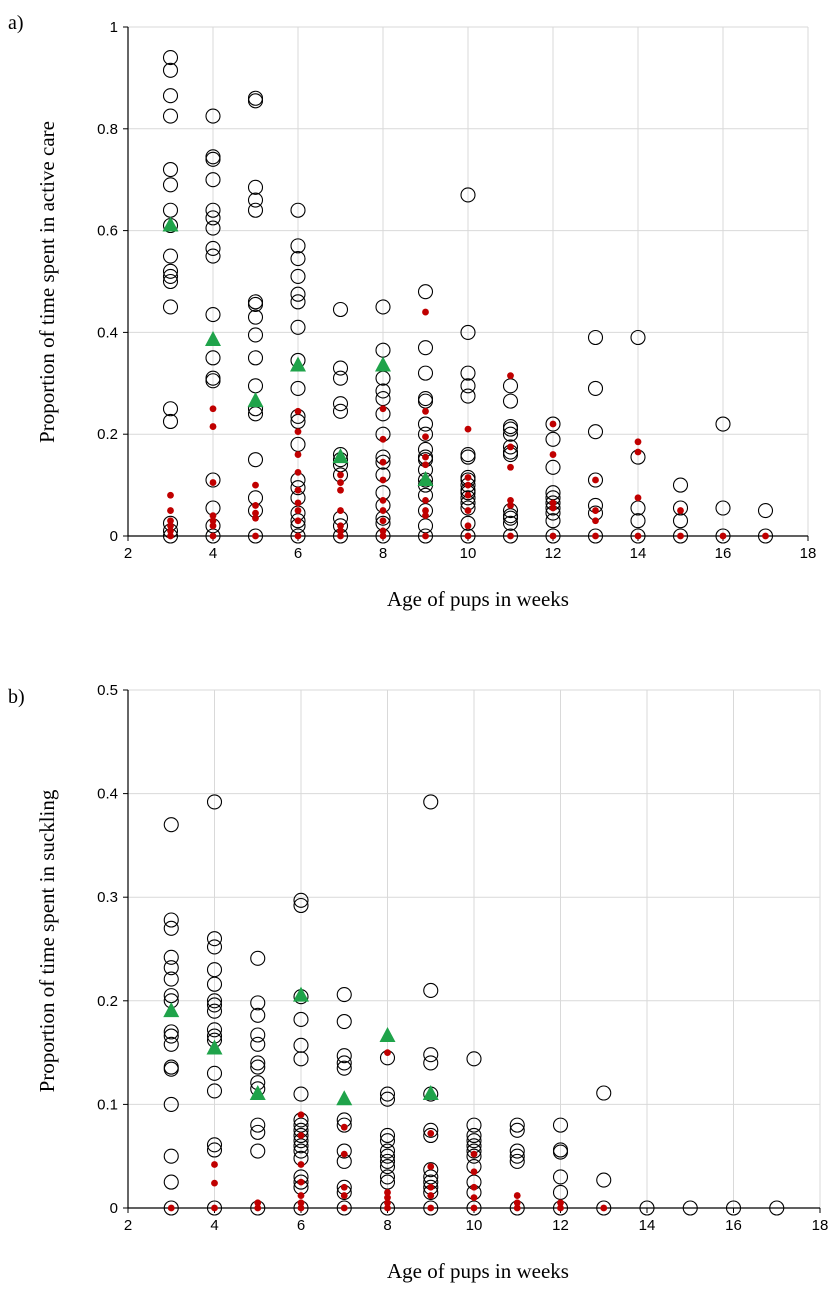  Describe the element at coordinates (808, 553) in the screenshot. I see `x-tick-label: 18` at that location.